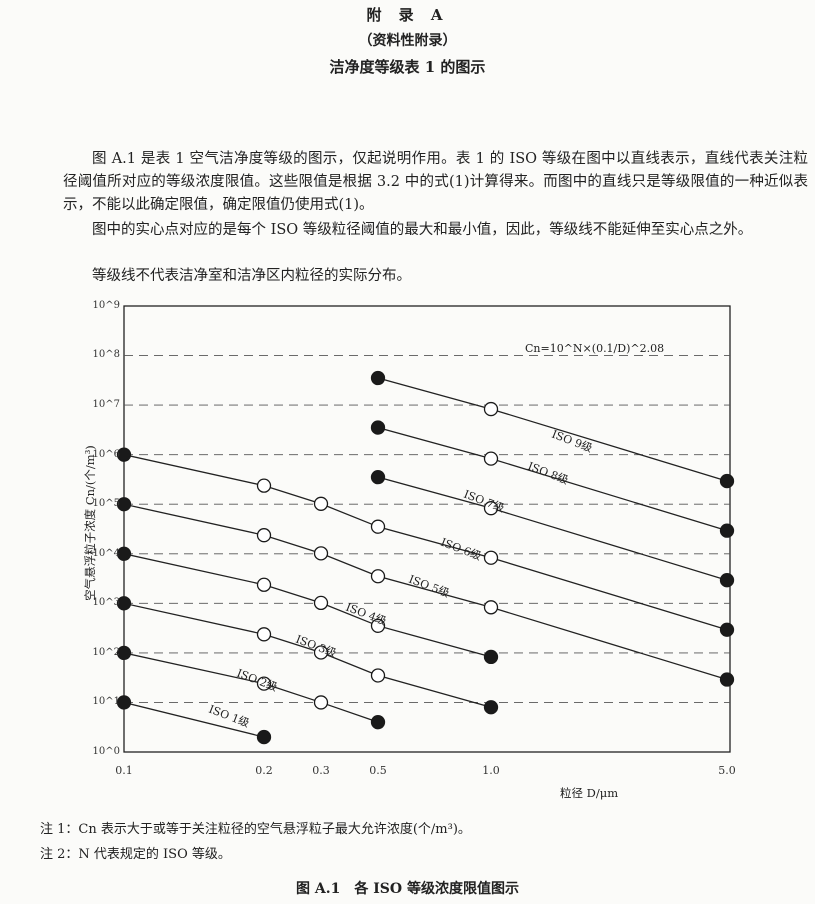  What do you see at coordinates (124, 770) in the screenshot?
I see `x-tick-label: 0.1` at bounding box center [124, 770].